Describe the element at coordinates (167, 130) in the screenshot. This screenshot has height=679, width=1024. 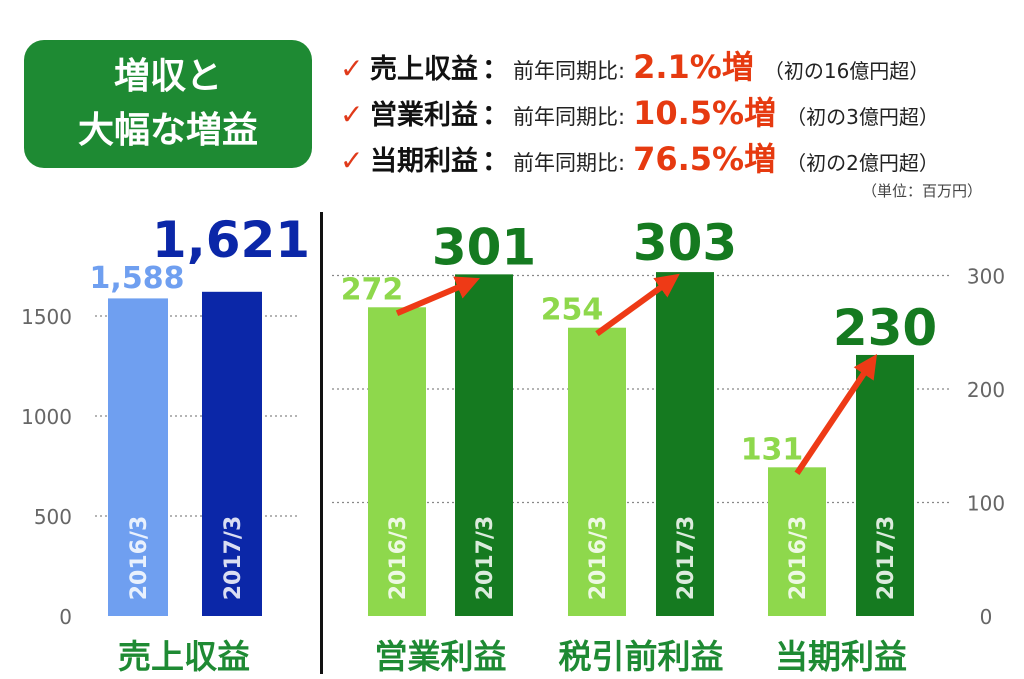
I see `badge-line-2: 大幅な増益` at that location.